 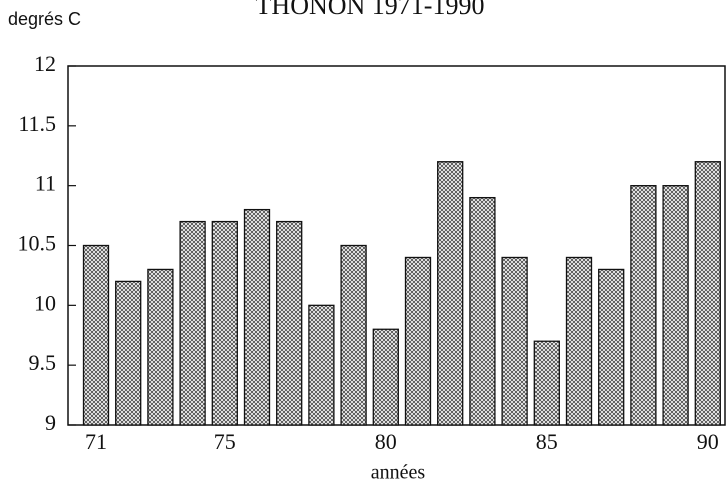 What do you see at coordinates (43, 362) in the screenshot?
I see `y-tick-label: 9.5` at bounding box center [43, 362].